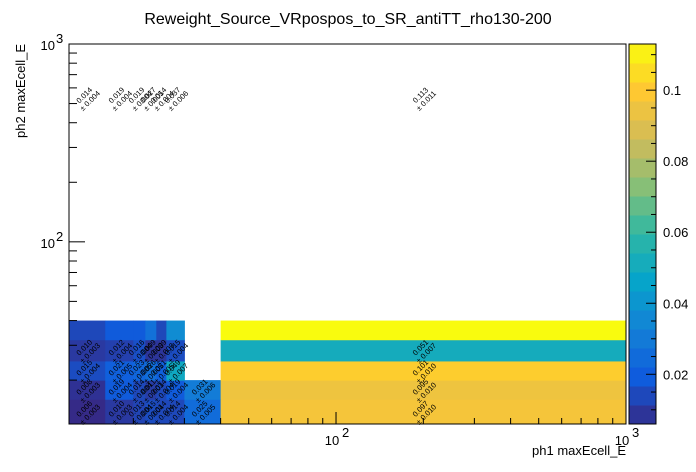 The width and height of the screenshot is (696, 472). Describe the element at coordinates (345, 432) in the screenshot. I see `x-tick-exponent: 2` at that location.